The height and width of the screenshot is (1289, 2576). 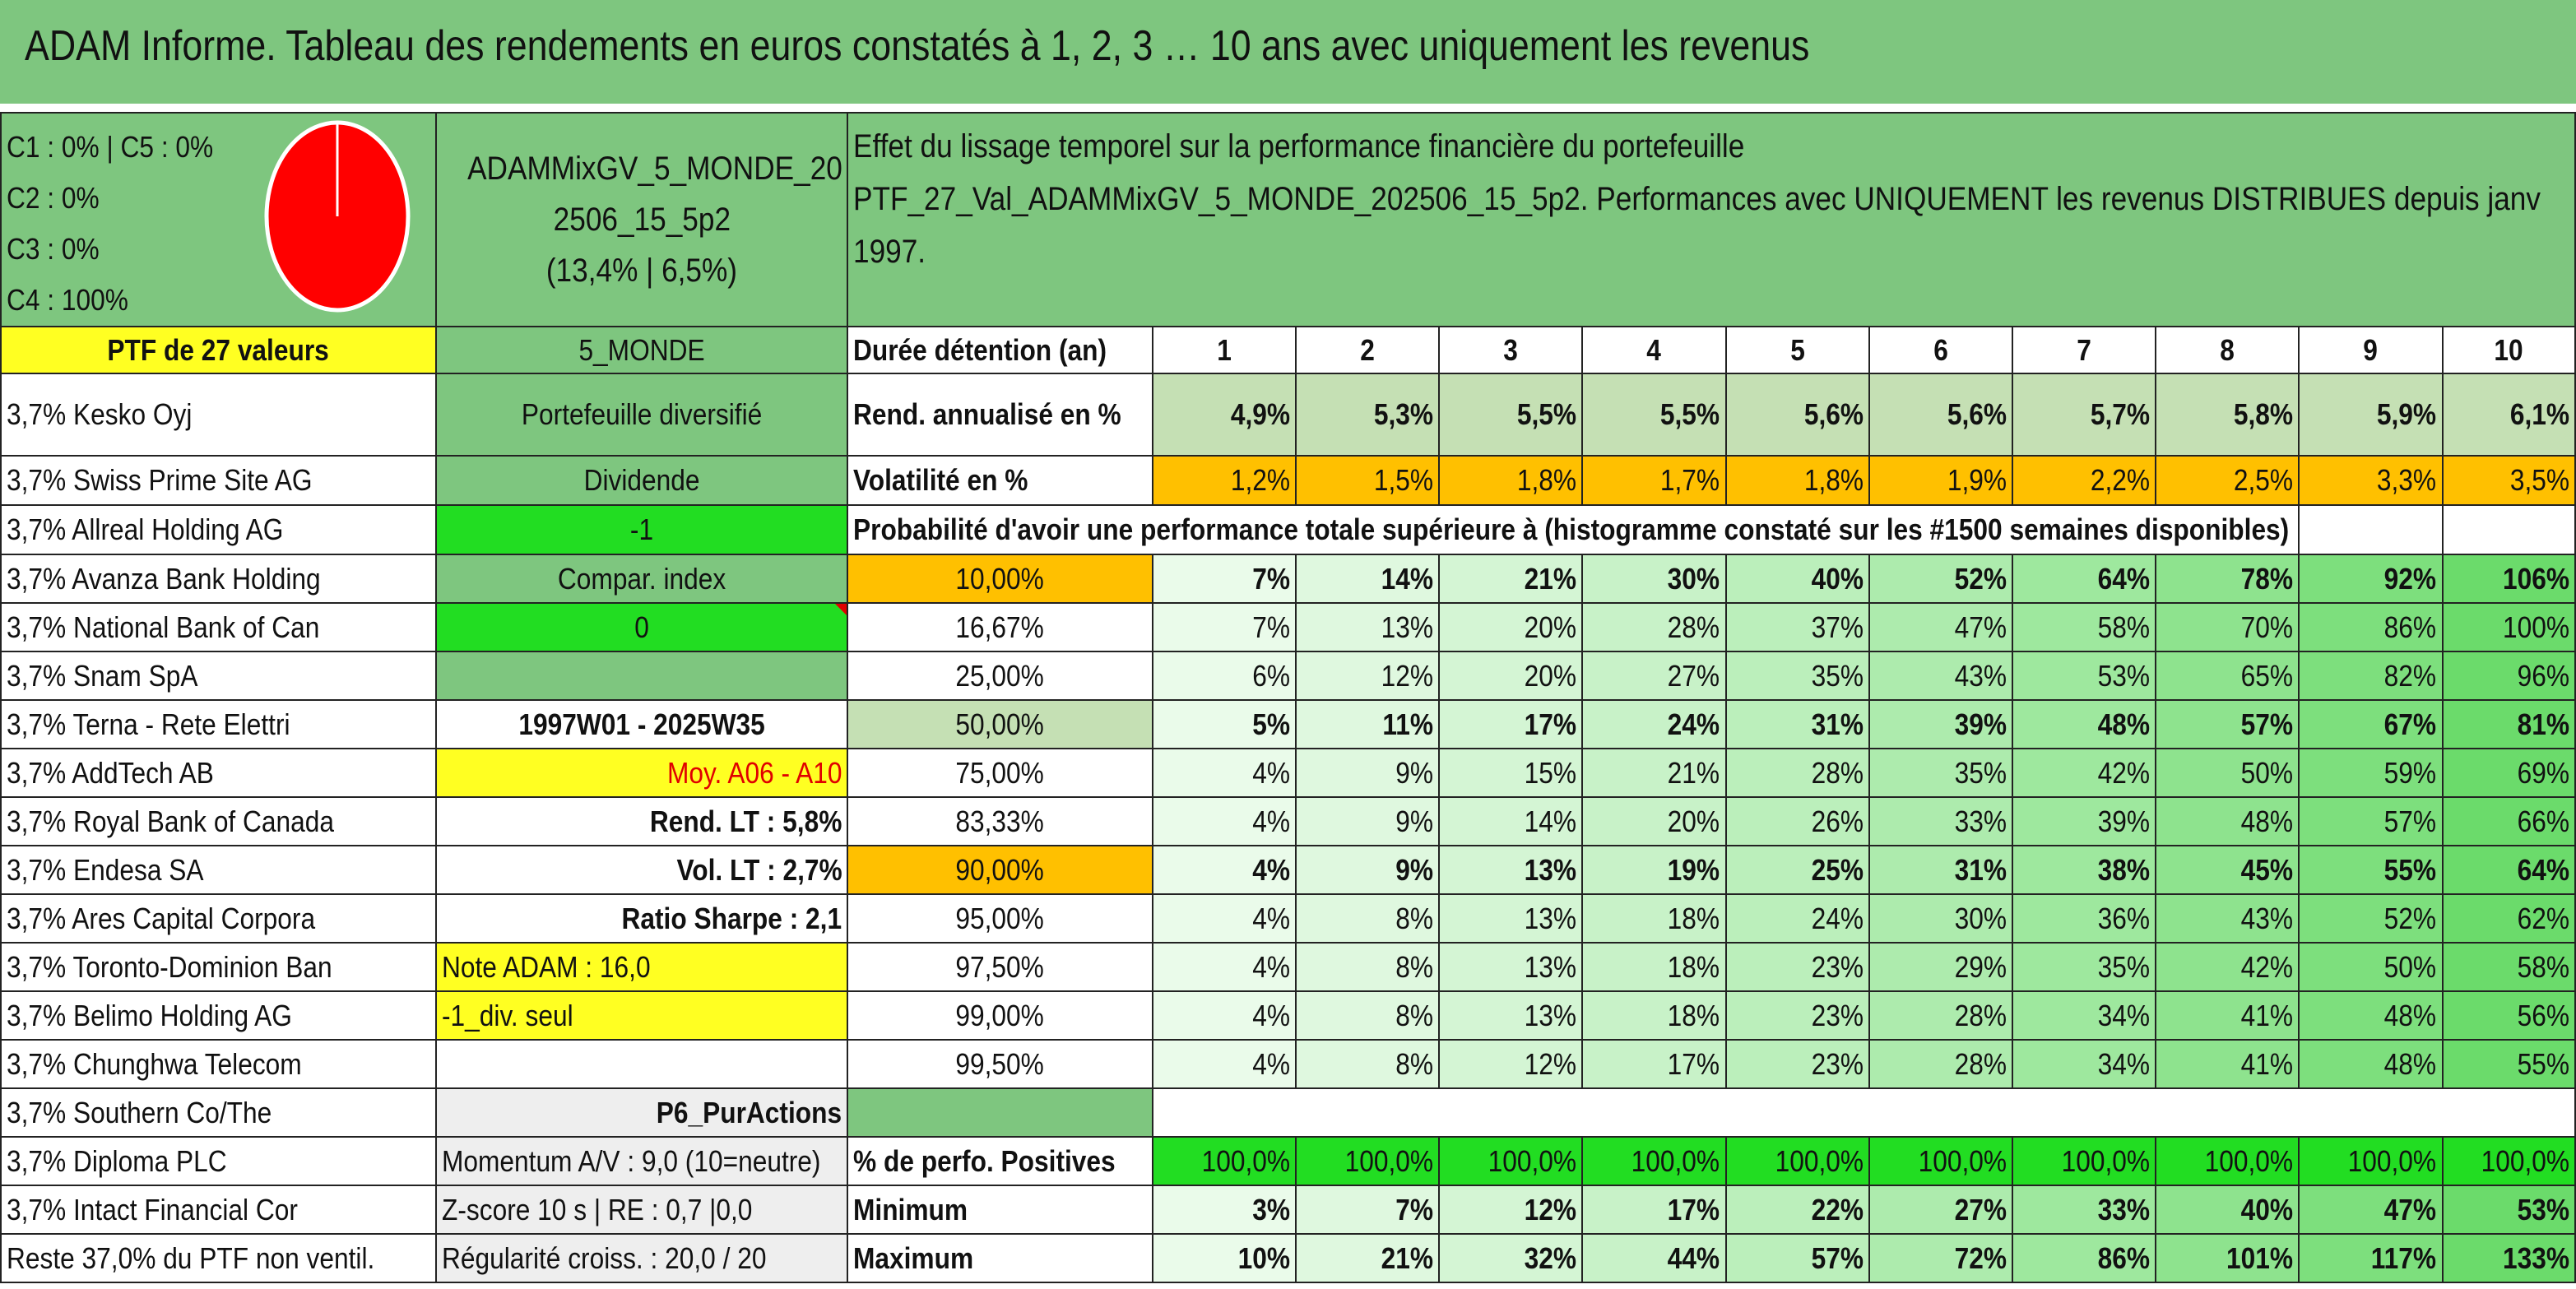 What do you see at coordinates (1864, 1112) in the screenshot?
I see `blank-band` at bounding box center [1864, 1112].